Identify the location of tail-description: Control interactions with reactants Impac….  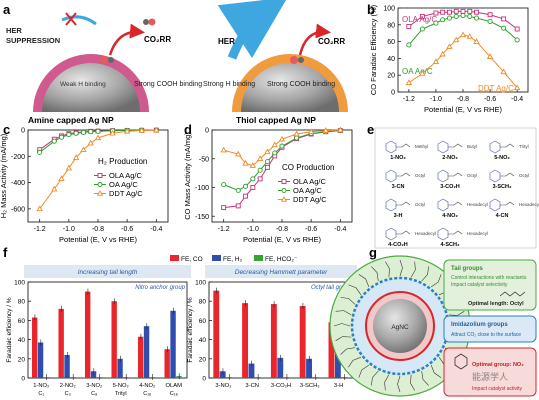
(489, 281).